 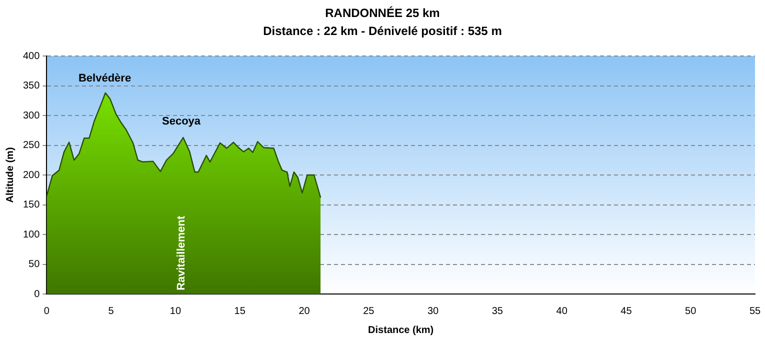 What do you see at coordinates (382, 13) in the screenshot?
I see `chart-title: RANDONNÉE 25 km` at bounding box center [382, 13].